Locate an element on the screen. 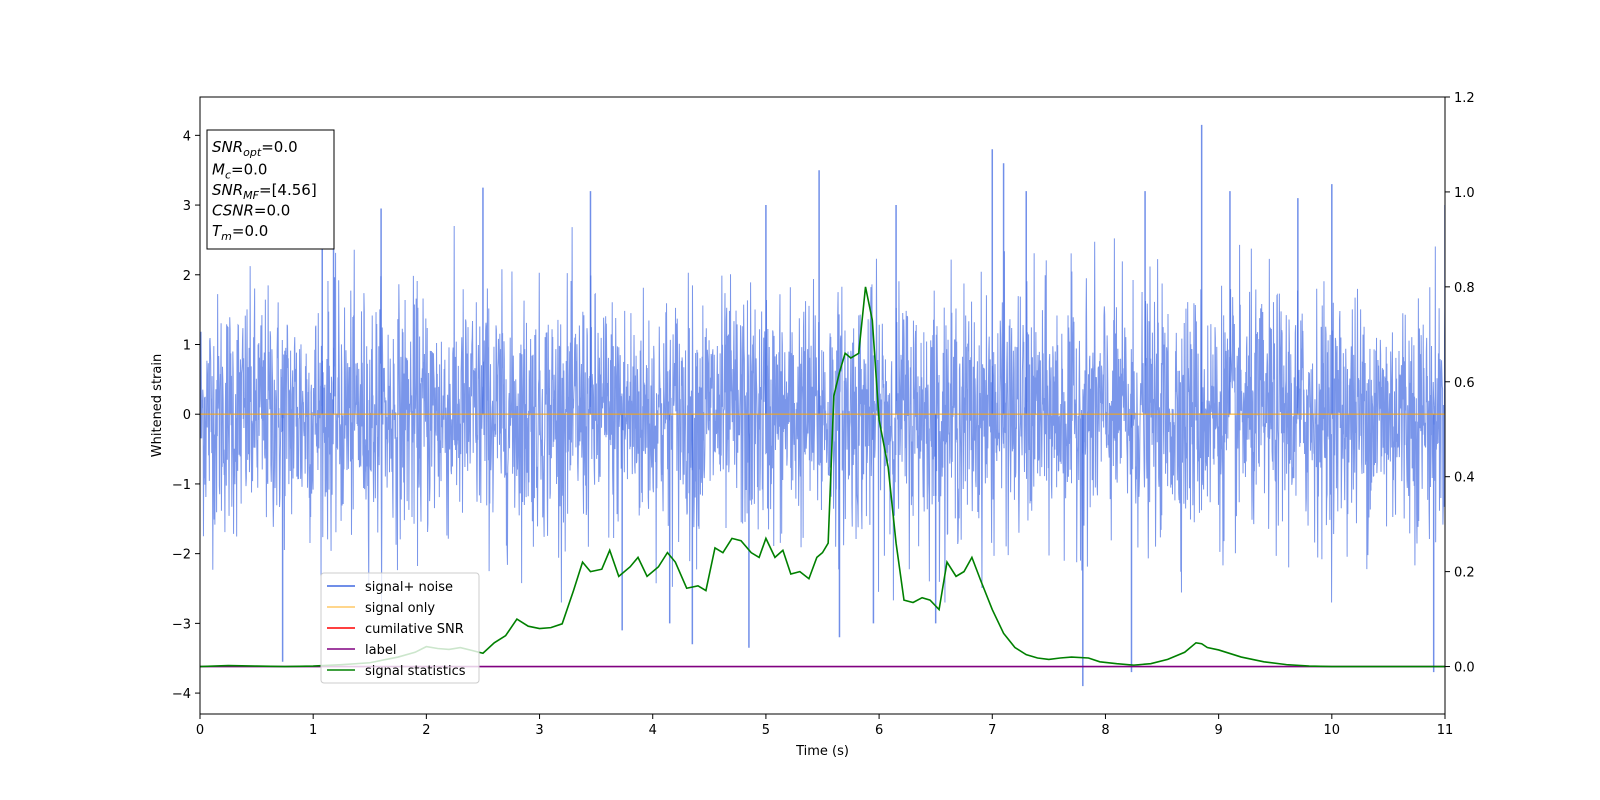  y-tick-label: −3 is located at coordinates (181, 624).